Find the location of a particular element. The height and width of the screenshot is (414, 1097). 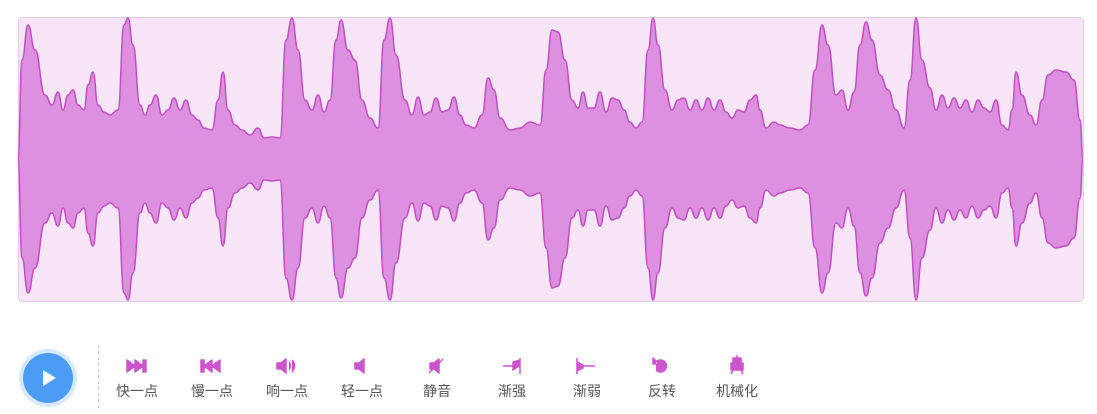

toolbar-button: 反转 is located at coordinates (662, 378).